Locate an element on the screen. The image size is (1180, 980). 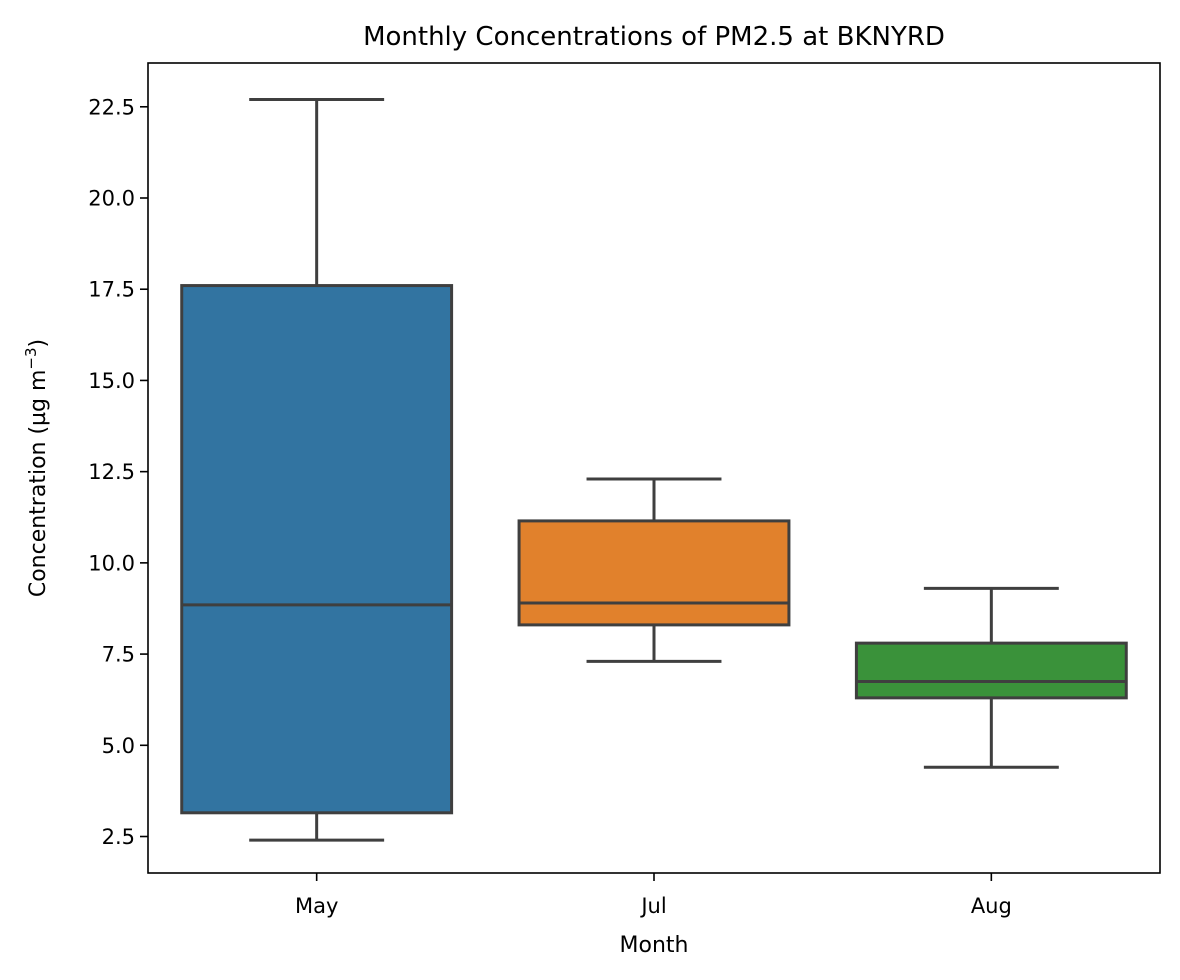
x-axis-title: Month is located at coordinates (654, 945).